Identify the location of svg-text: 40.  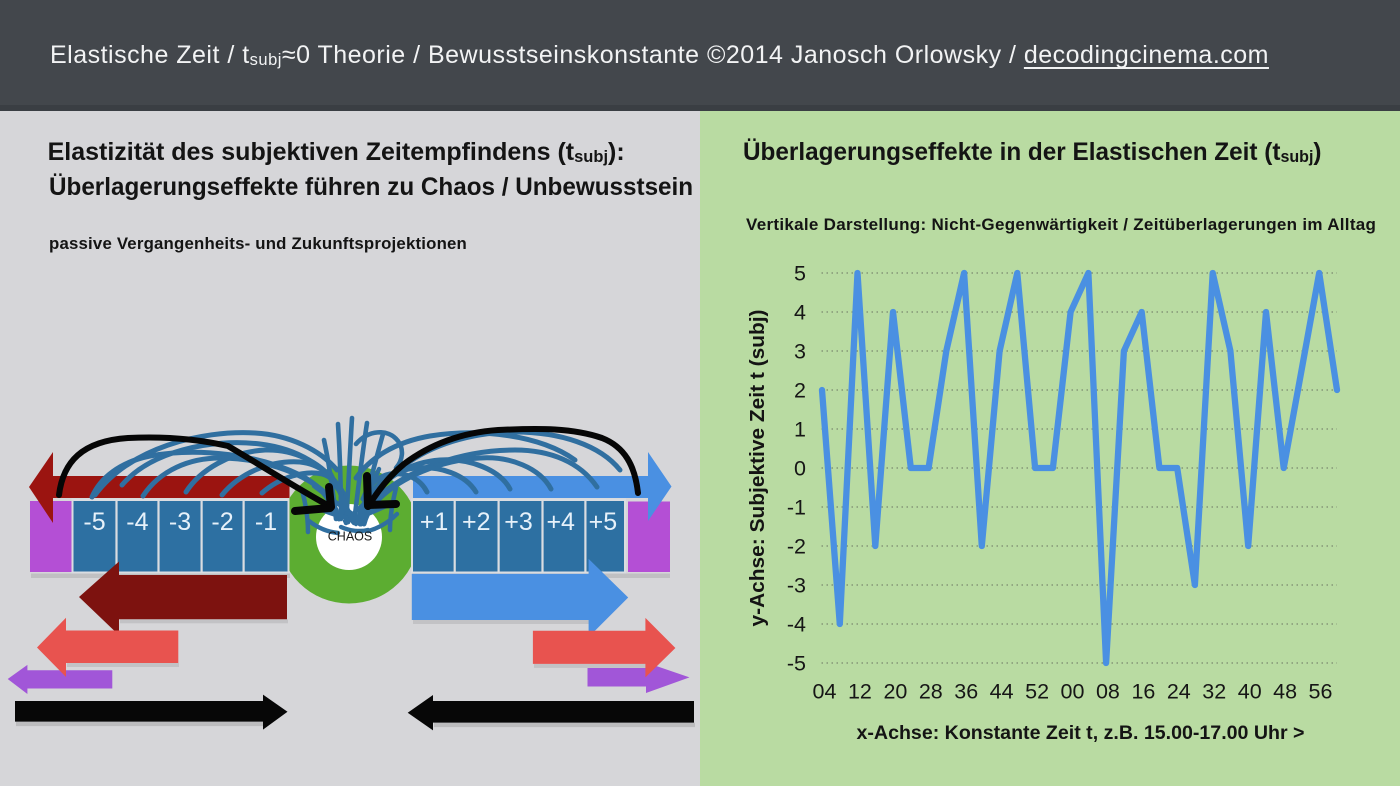
(1250, 692).